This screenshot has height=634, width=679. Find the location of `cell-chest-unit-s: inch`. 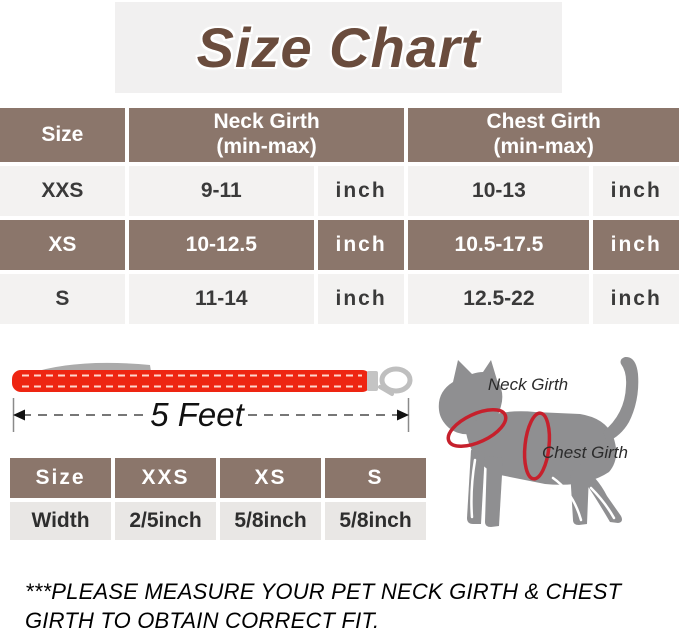

cell-chest-unit-s: inch is located at coordinates (636, 299).